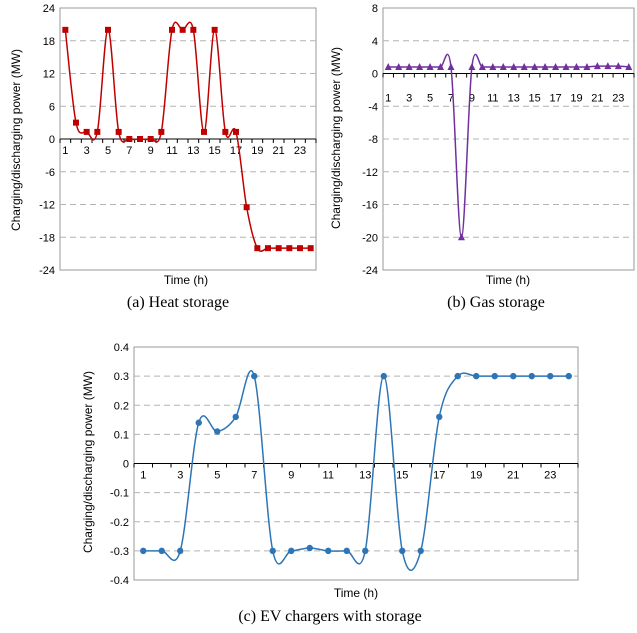 The image size is (637, 633). I want to click on y-tick-label: -16, so click(370, 206).